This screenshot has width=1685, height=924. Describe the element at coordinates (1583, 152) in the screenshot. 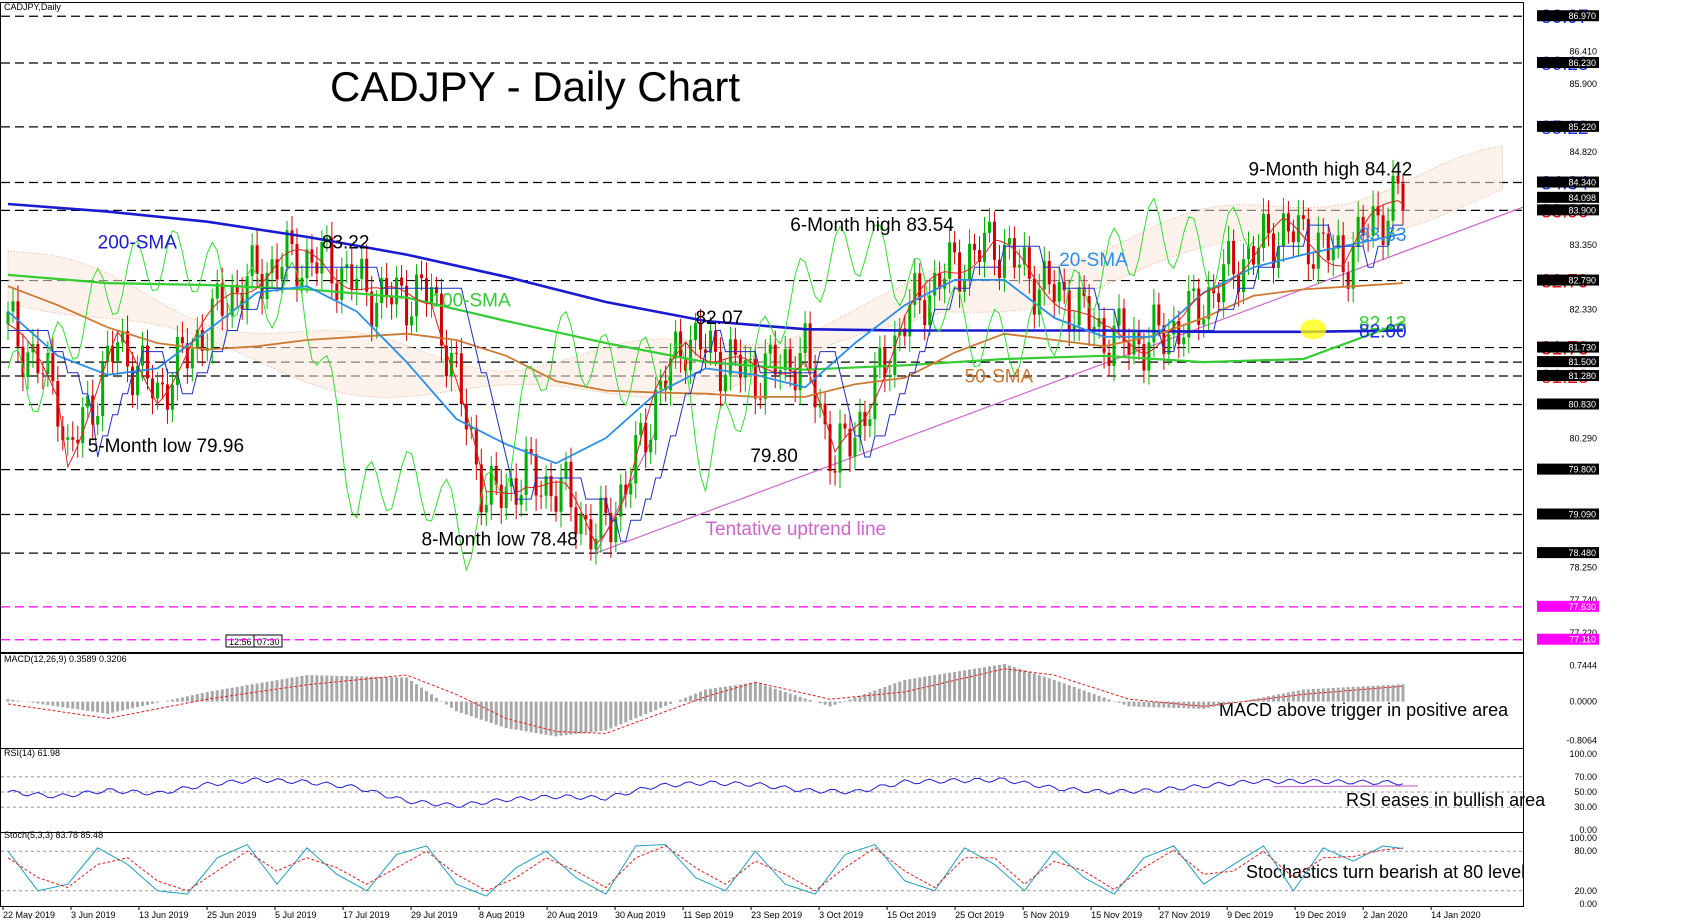

I see `y-tick-label: 84.820` at that location.